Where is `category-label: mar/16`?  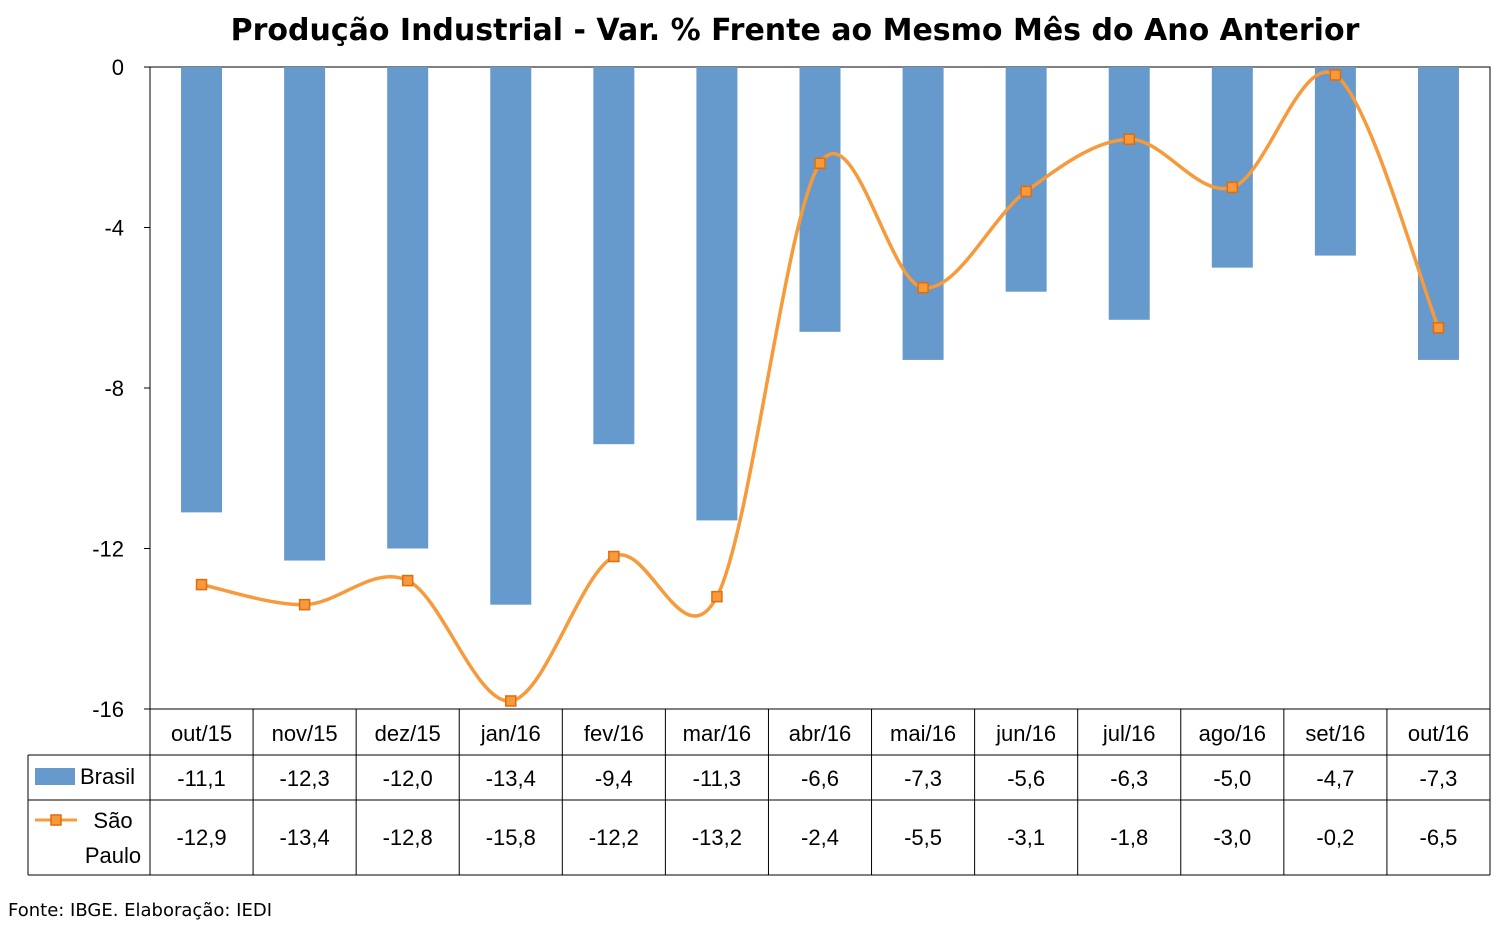
category-label: mar/16 is located at coordinates (717, 733).